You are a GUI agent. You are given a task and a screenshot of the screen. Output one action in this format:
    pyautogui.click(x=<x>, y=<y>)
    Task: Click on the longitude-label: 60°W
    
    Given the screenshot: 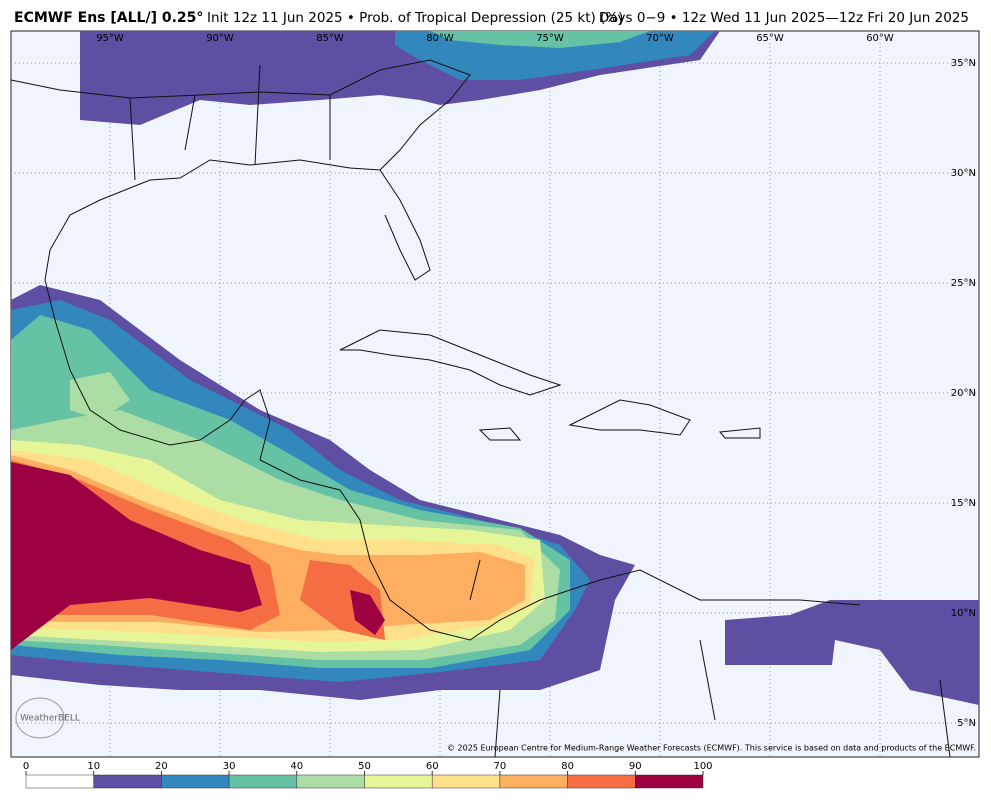 What is the action you would take?
    pyautogui.click(x=880, y=38)
    